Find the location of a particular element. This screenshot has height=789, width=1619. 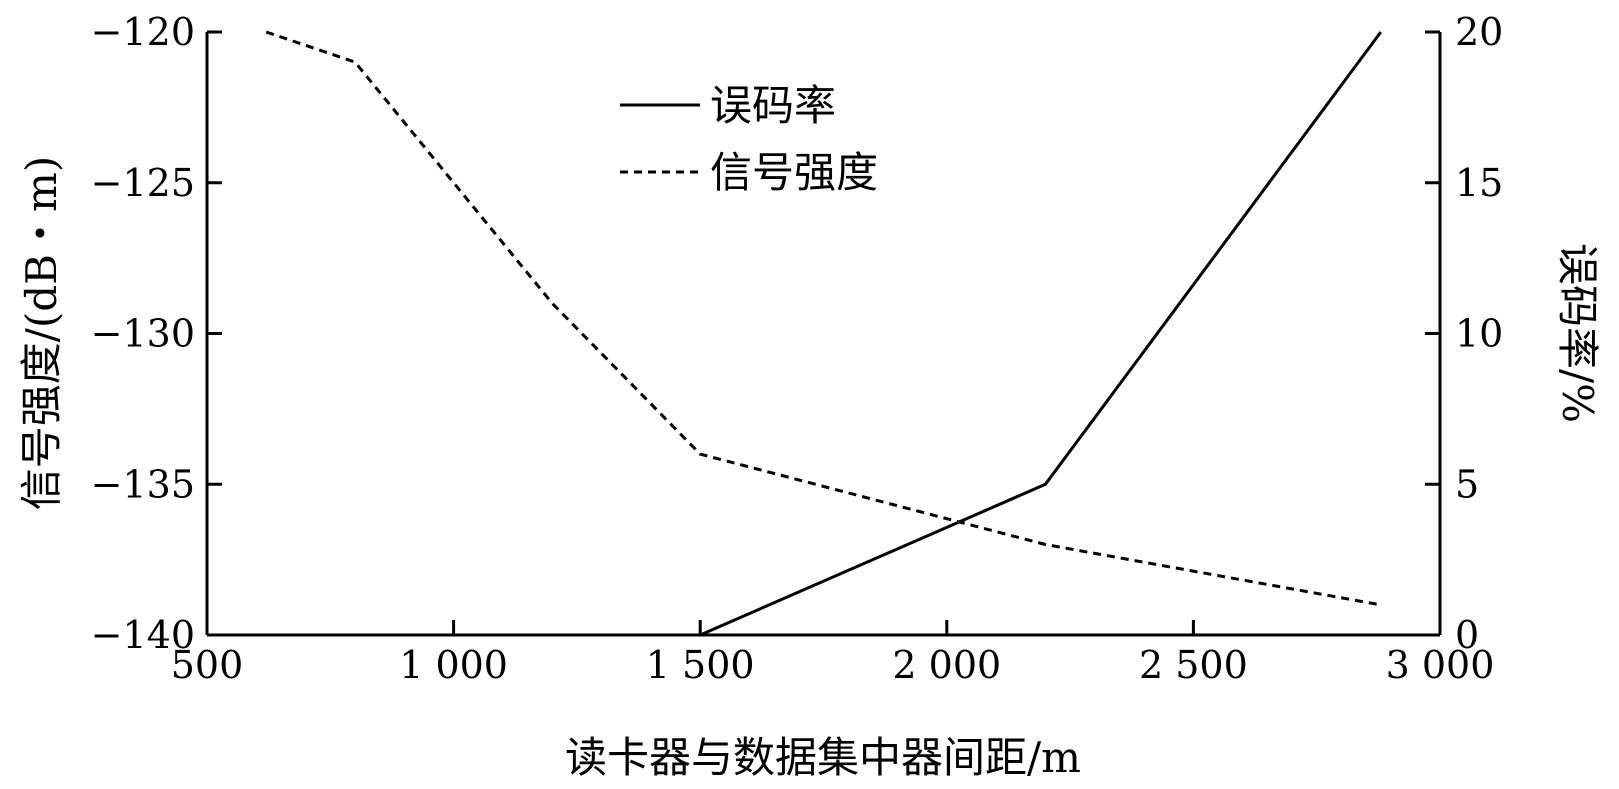

x-tick-label: 1 000 is located at coordinates (453, 665).